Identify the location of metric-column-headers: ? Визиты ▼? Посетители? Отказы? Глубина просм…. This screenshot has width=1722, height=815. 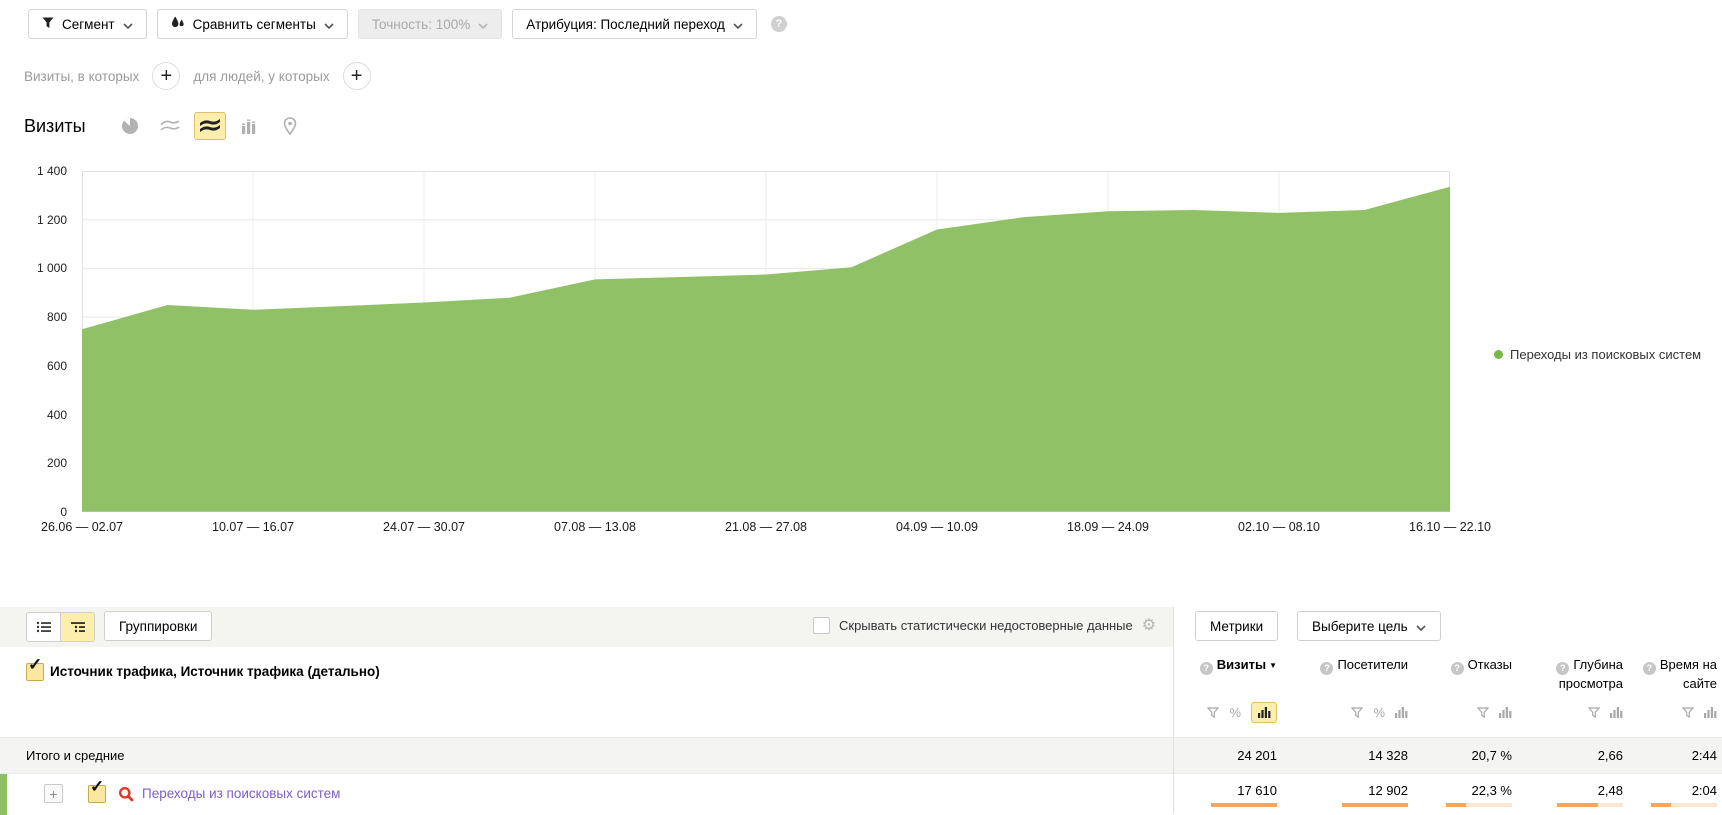
(1445, 674).